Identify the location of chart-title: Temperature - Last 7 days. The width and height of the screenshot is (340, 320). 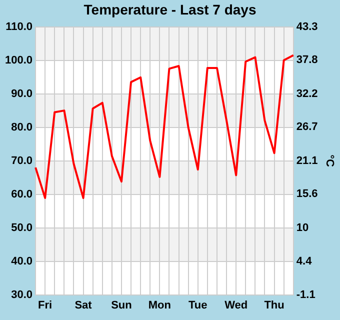
(170, 9).